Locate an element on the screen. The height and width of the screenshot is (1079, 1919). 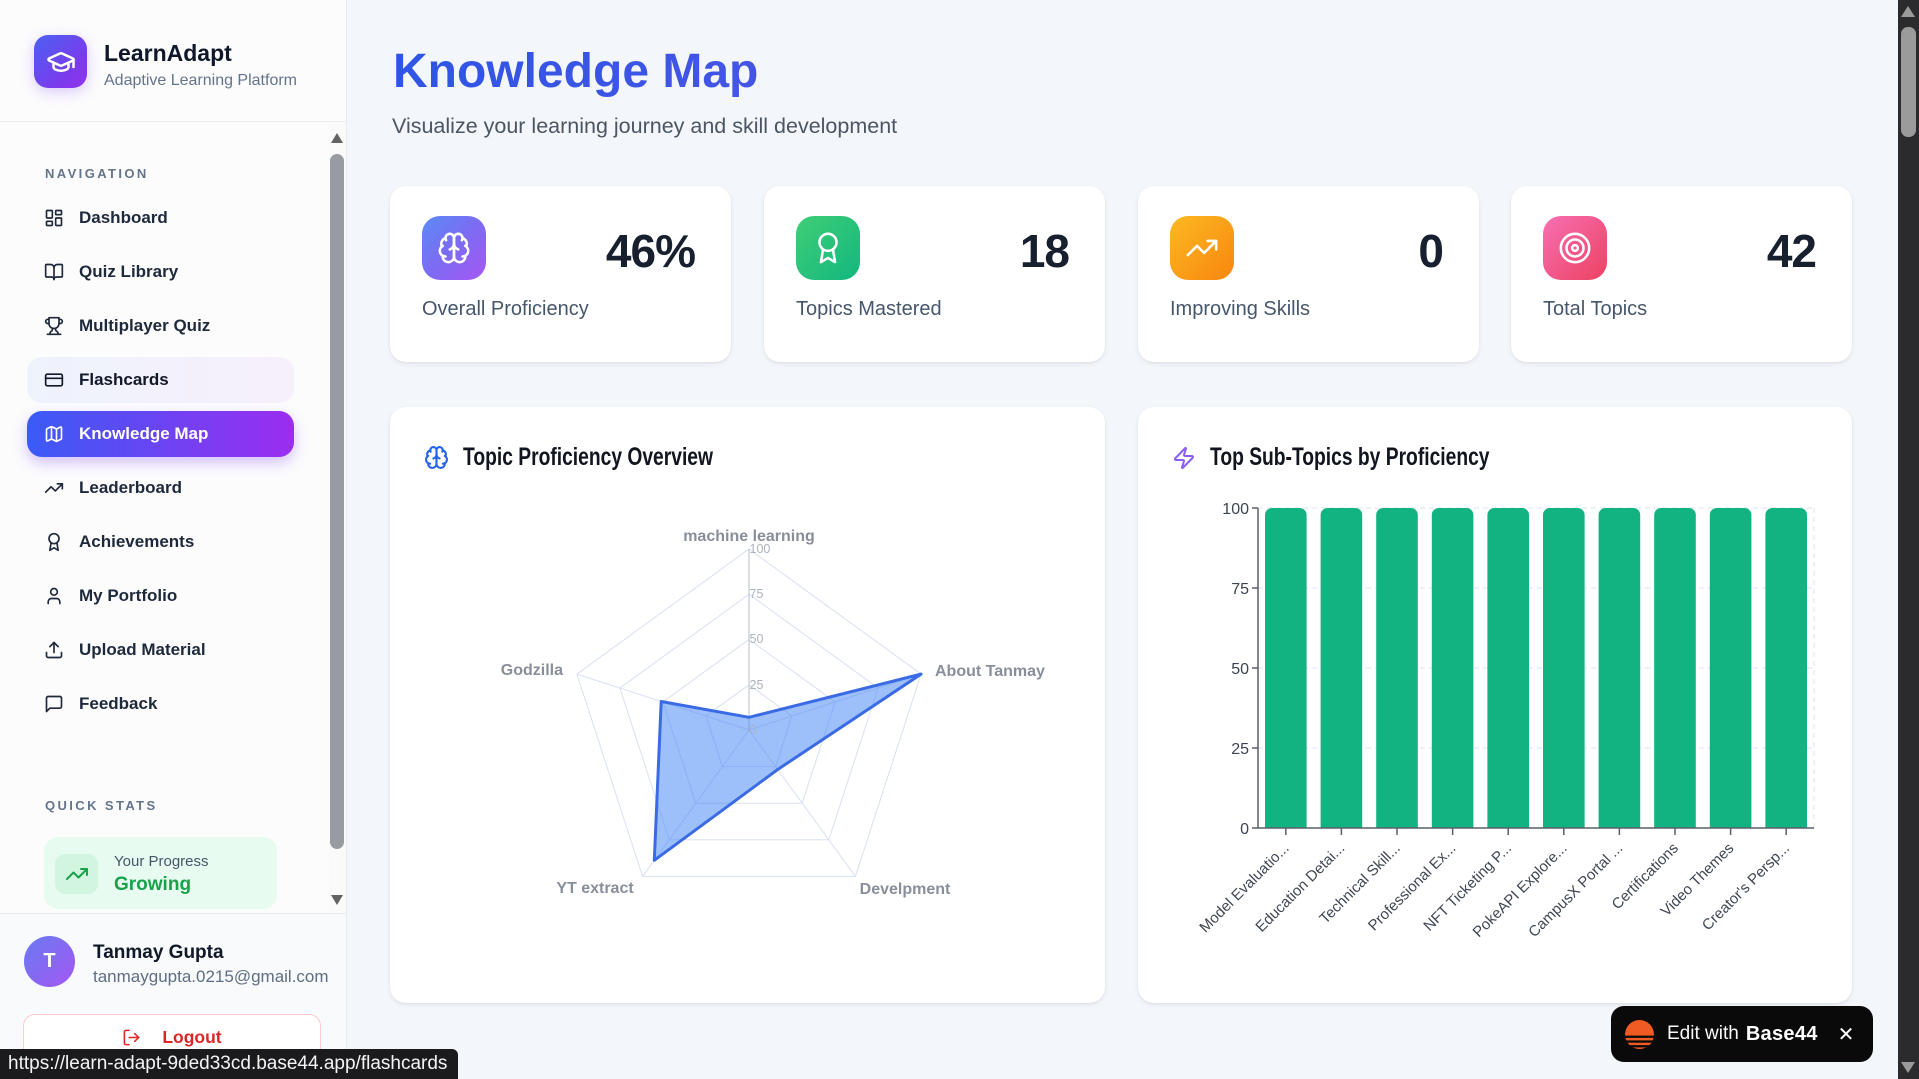
svg-text: Godzilla is located at coordinates (532, 670).